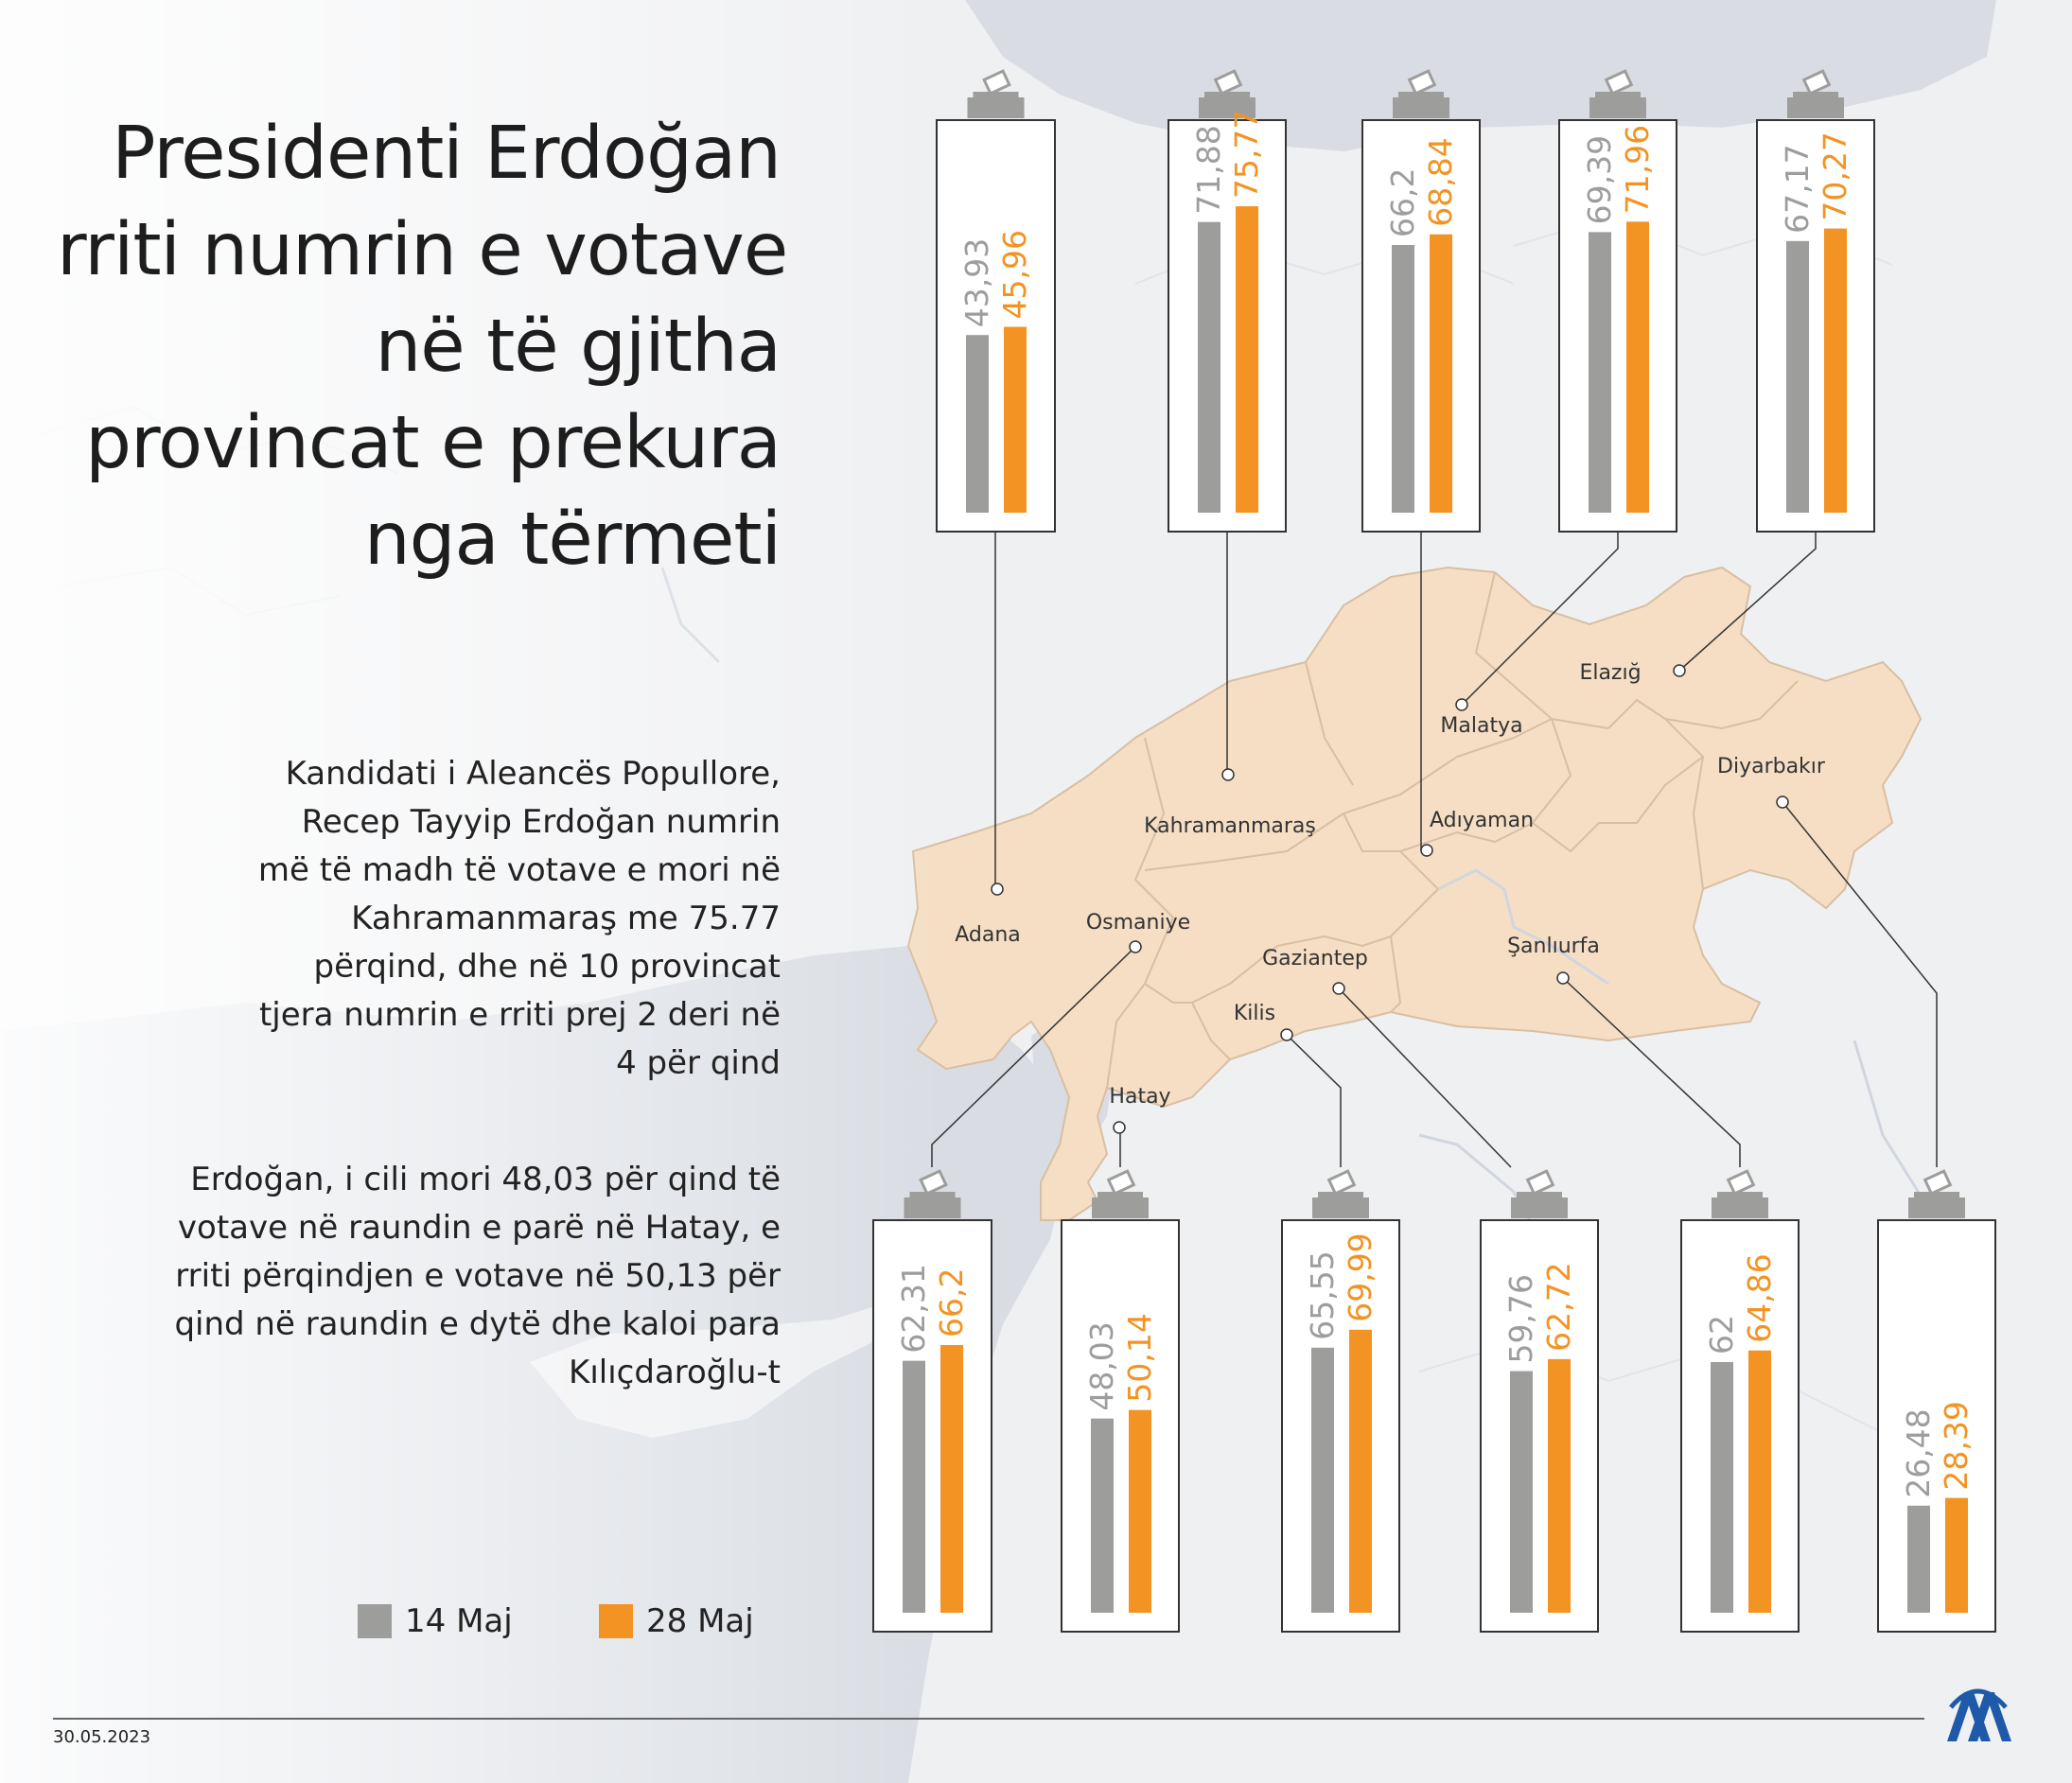  I want to click on province-label: Kahramanmaraş, so click(1230, 826).